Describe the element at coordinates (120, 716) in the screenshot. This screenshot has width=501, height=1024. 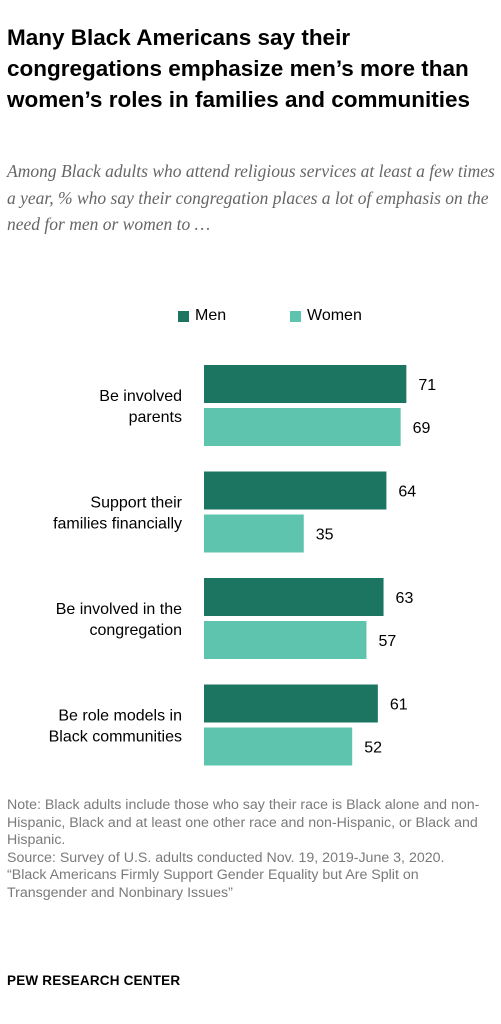
I see `category-label-line: Be role models in` at that location.